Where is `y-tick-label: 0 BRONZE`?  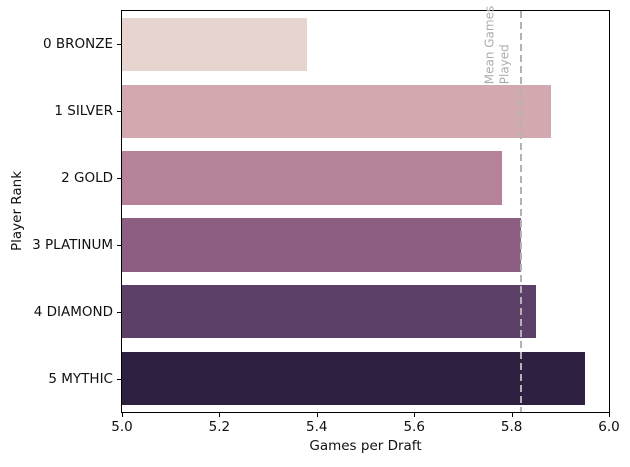 y-tick-label: 0 BRONZE is located at coordinates (77, 44).